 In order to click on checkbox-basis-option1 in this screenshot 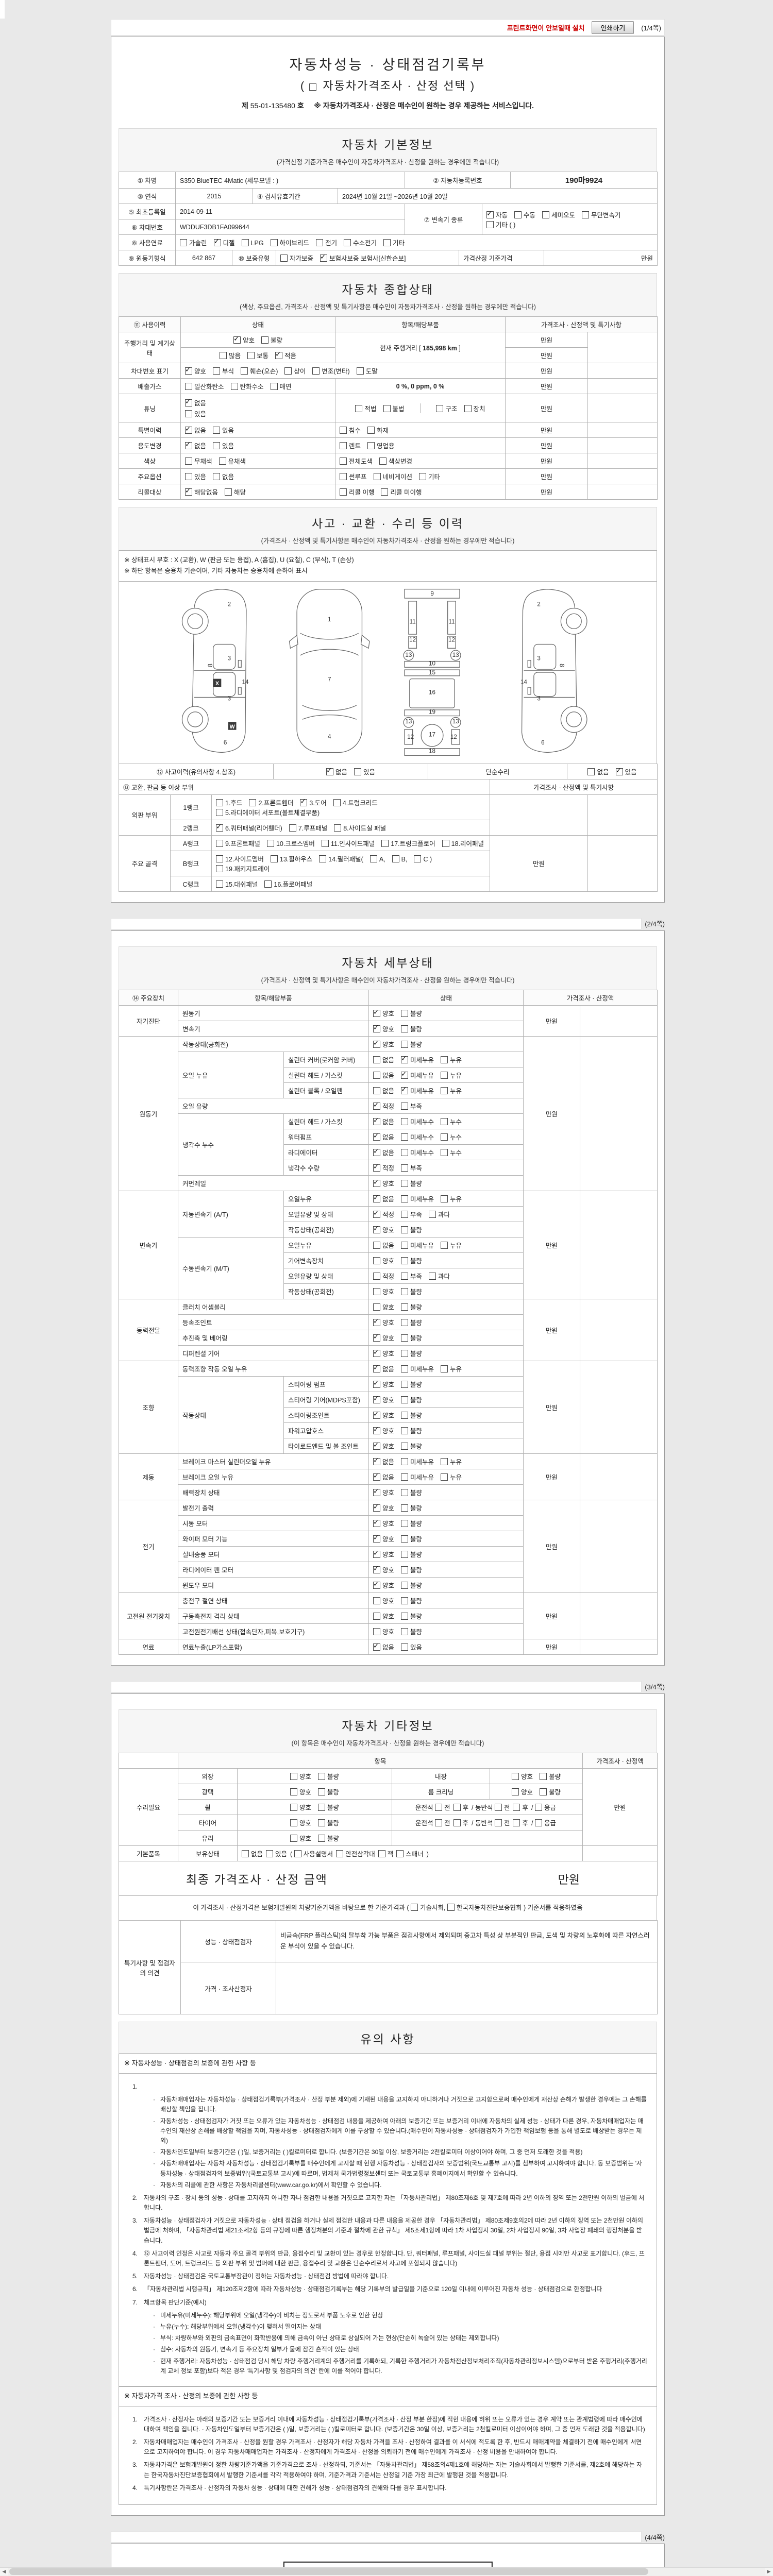, I will do `click(414, 1907)`.